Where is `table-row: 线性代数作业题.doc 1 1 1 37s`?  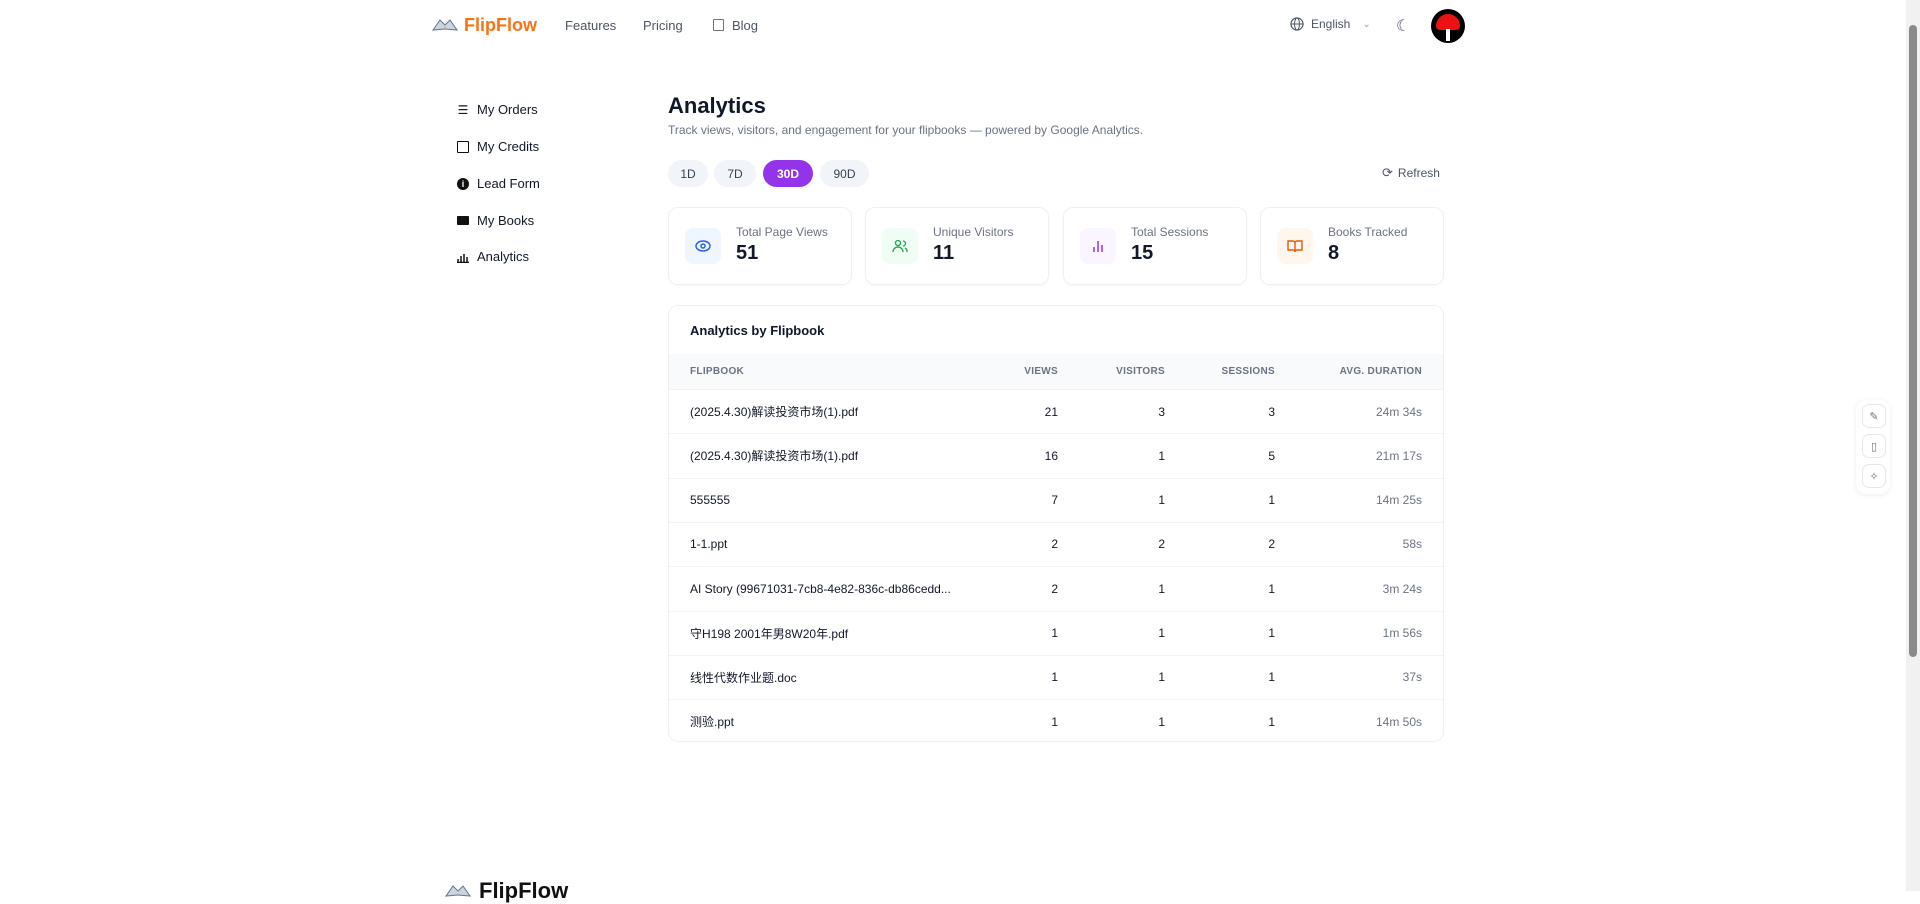 table-row: 线性代数作业题.doc 1 1 1 37s is located at coordinates (1056, 676).